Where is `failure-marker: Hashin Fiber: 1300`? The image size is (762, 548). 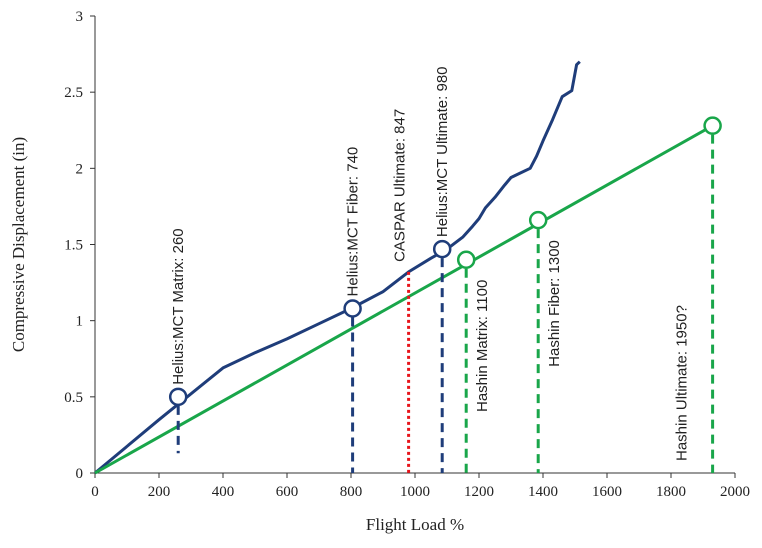 failure-marker: Hashin Fiber: 1300 is located at coordinates (545, 341).